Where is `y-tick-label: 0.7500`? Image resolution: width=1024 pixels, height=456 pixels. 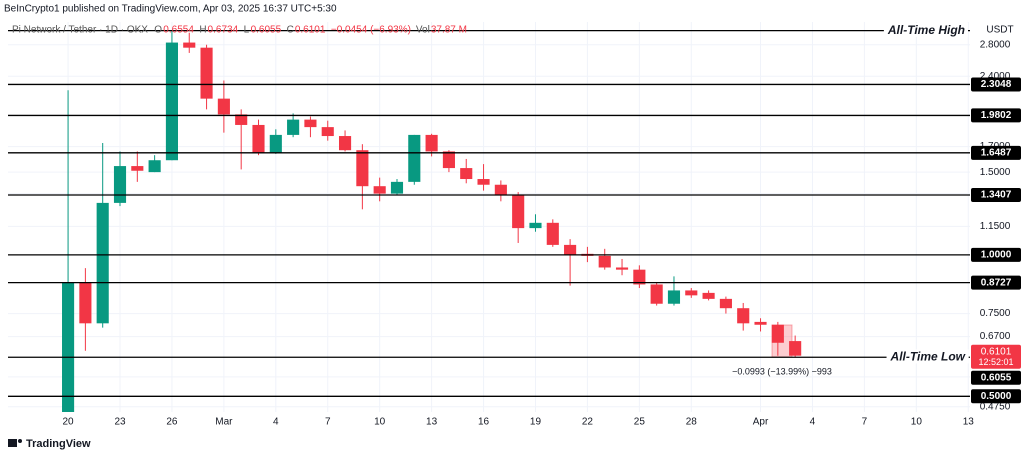
y-tick-label: 0.7500 is located at coordinates (995, 313).